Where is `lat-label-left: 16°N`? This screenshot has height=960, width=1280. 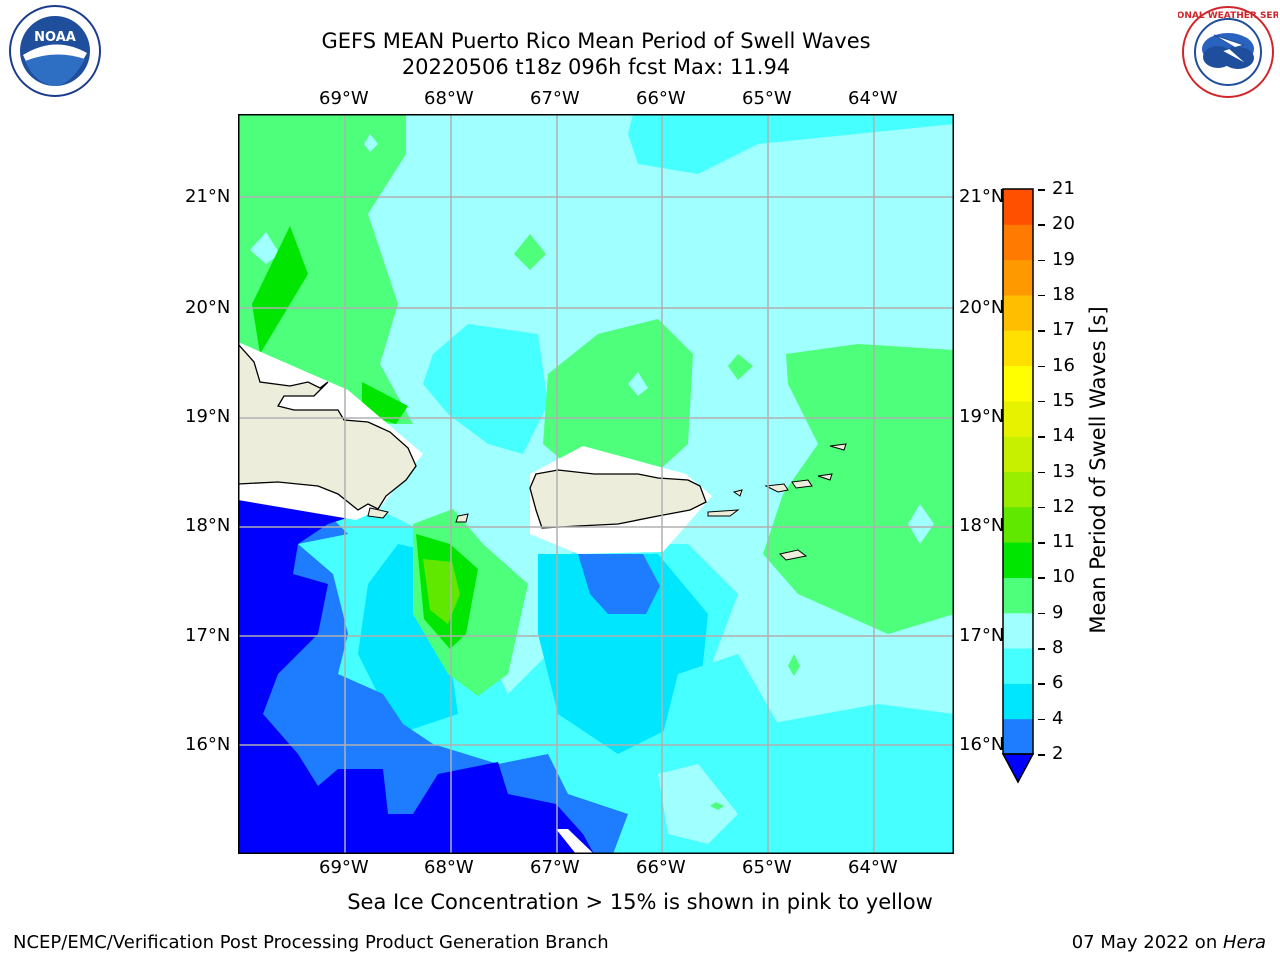
lat-label-left: 16°N is located at coordinates (208, 744).